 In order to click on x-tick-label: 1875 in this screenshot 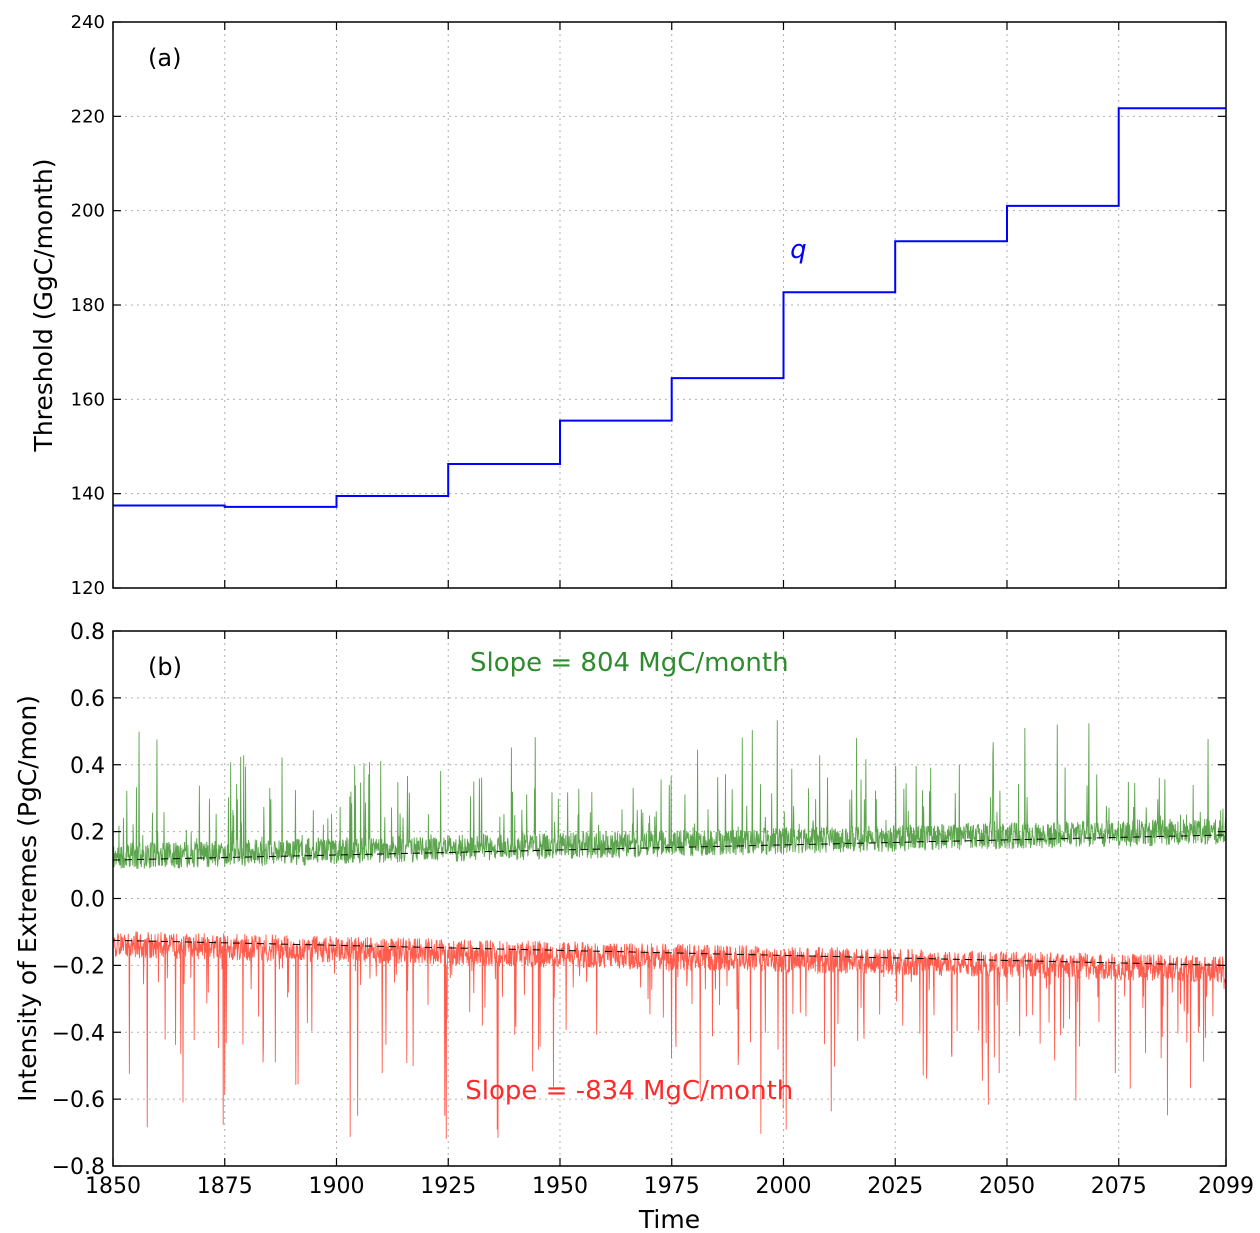, I will do `click(225, 1186)`.